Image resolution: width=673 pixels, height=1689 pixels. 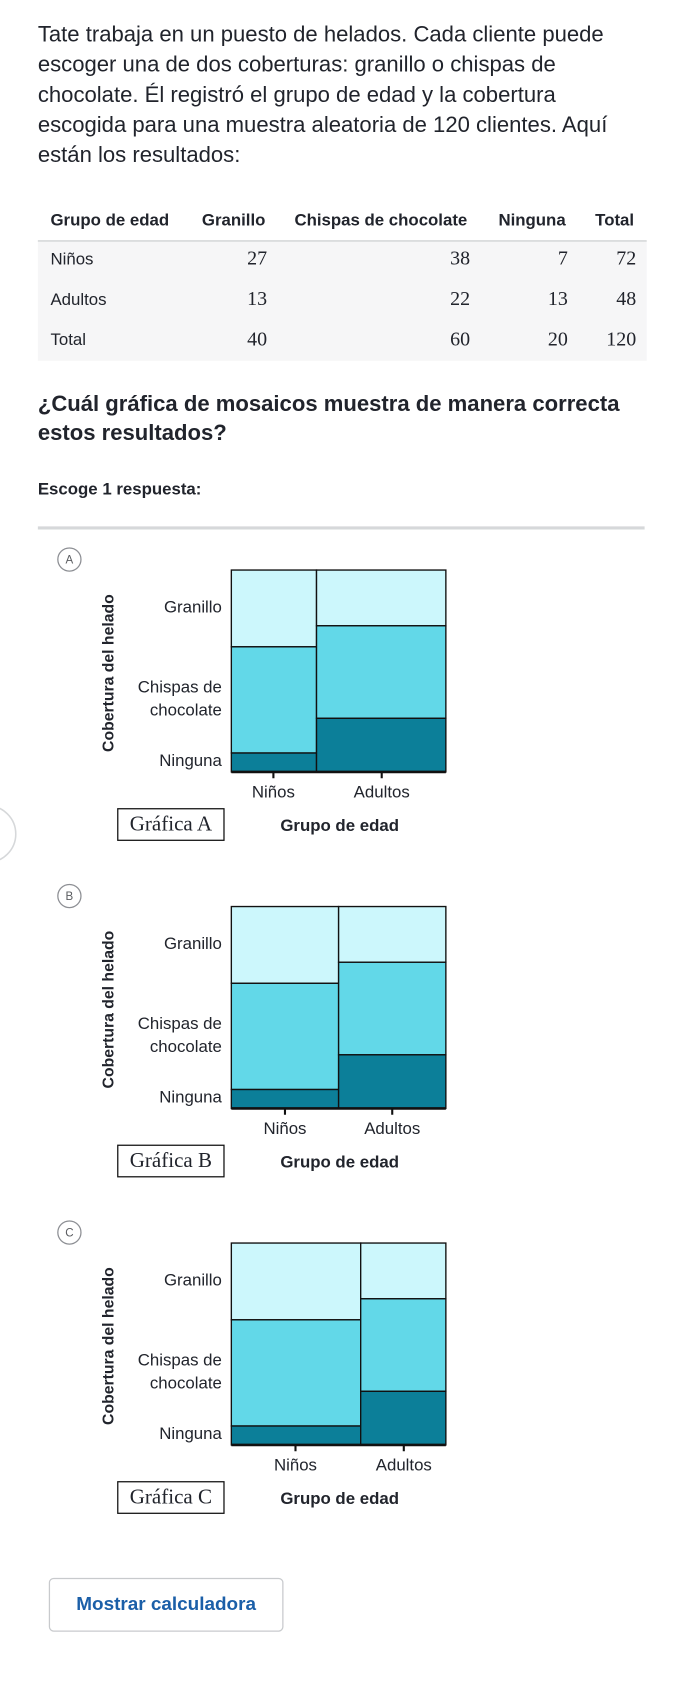 What do you see at coordinates (132, 432) in the screenshot?
I see `question-line: estos resultados?` at bounding box center [132, 432].